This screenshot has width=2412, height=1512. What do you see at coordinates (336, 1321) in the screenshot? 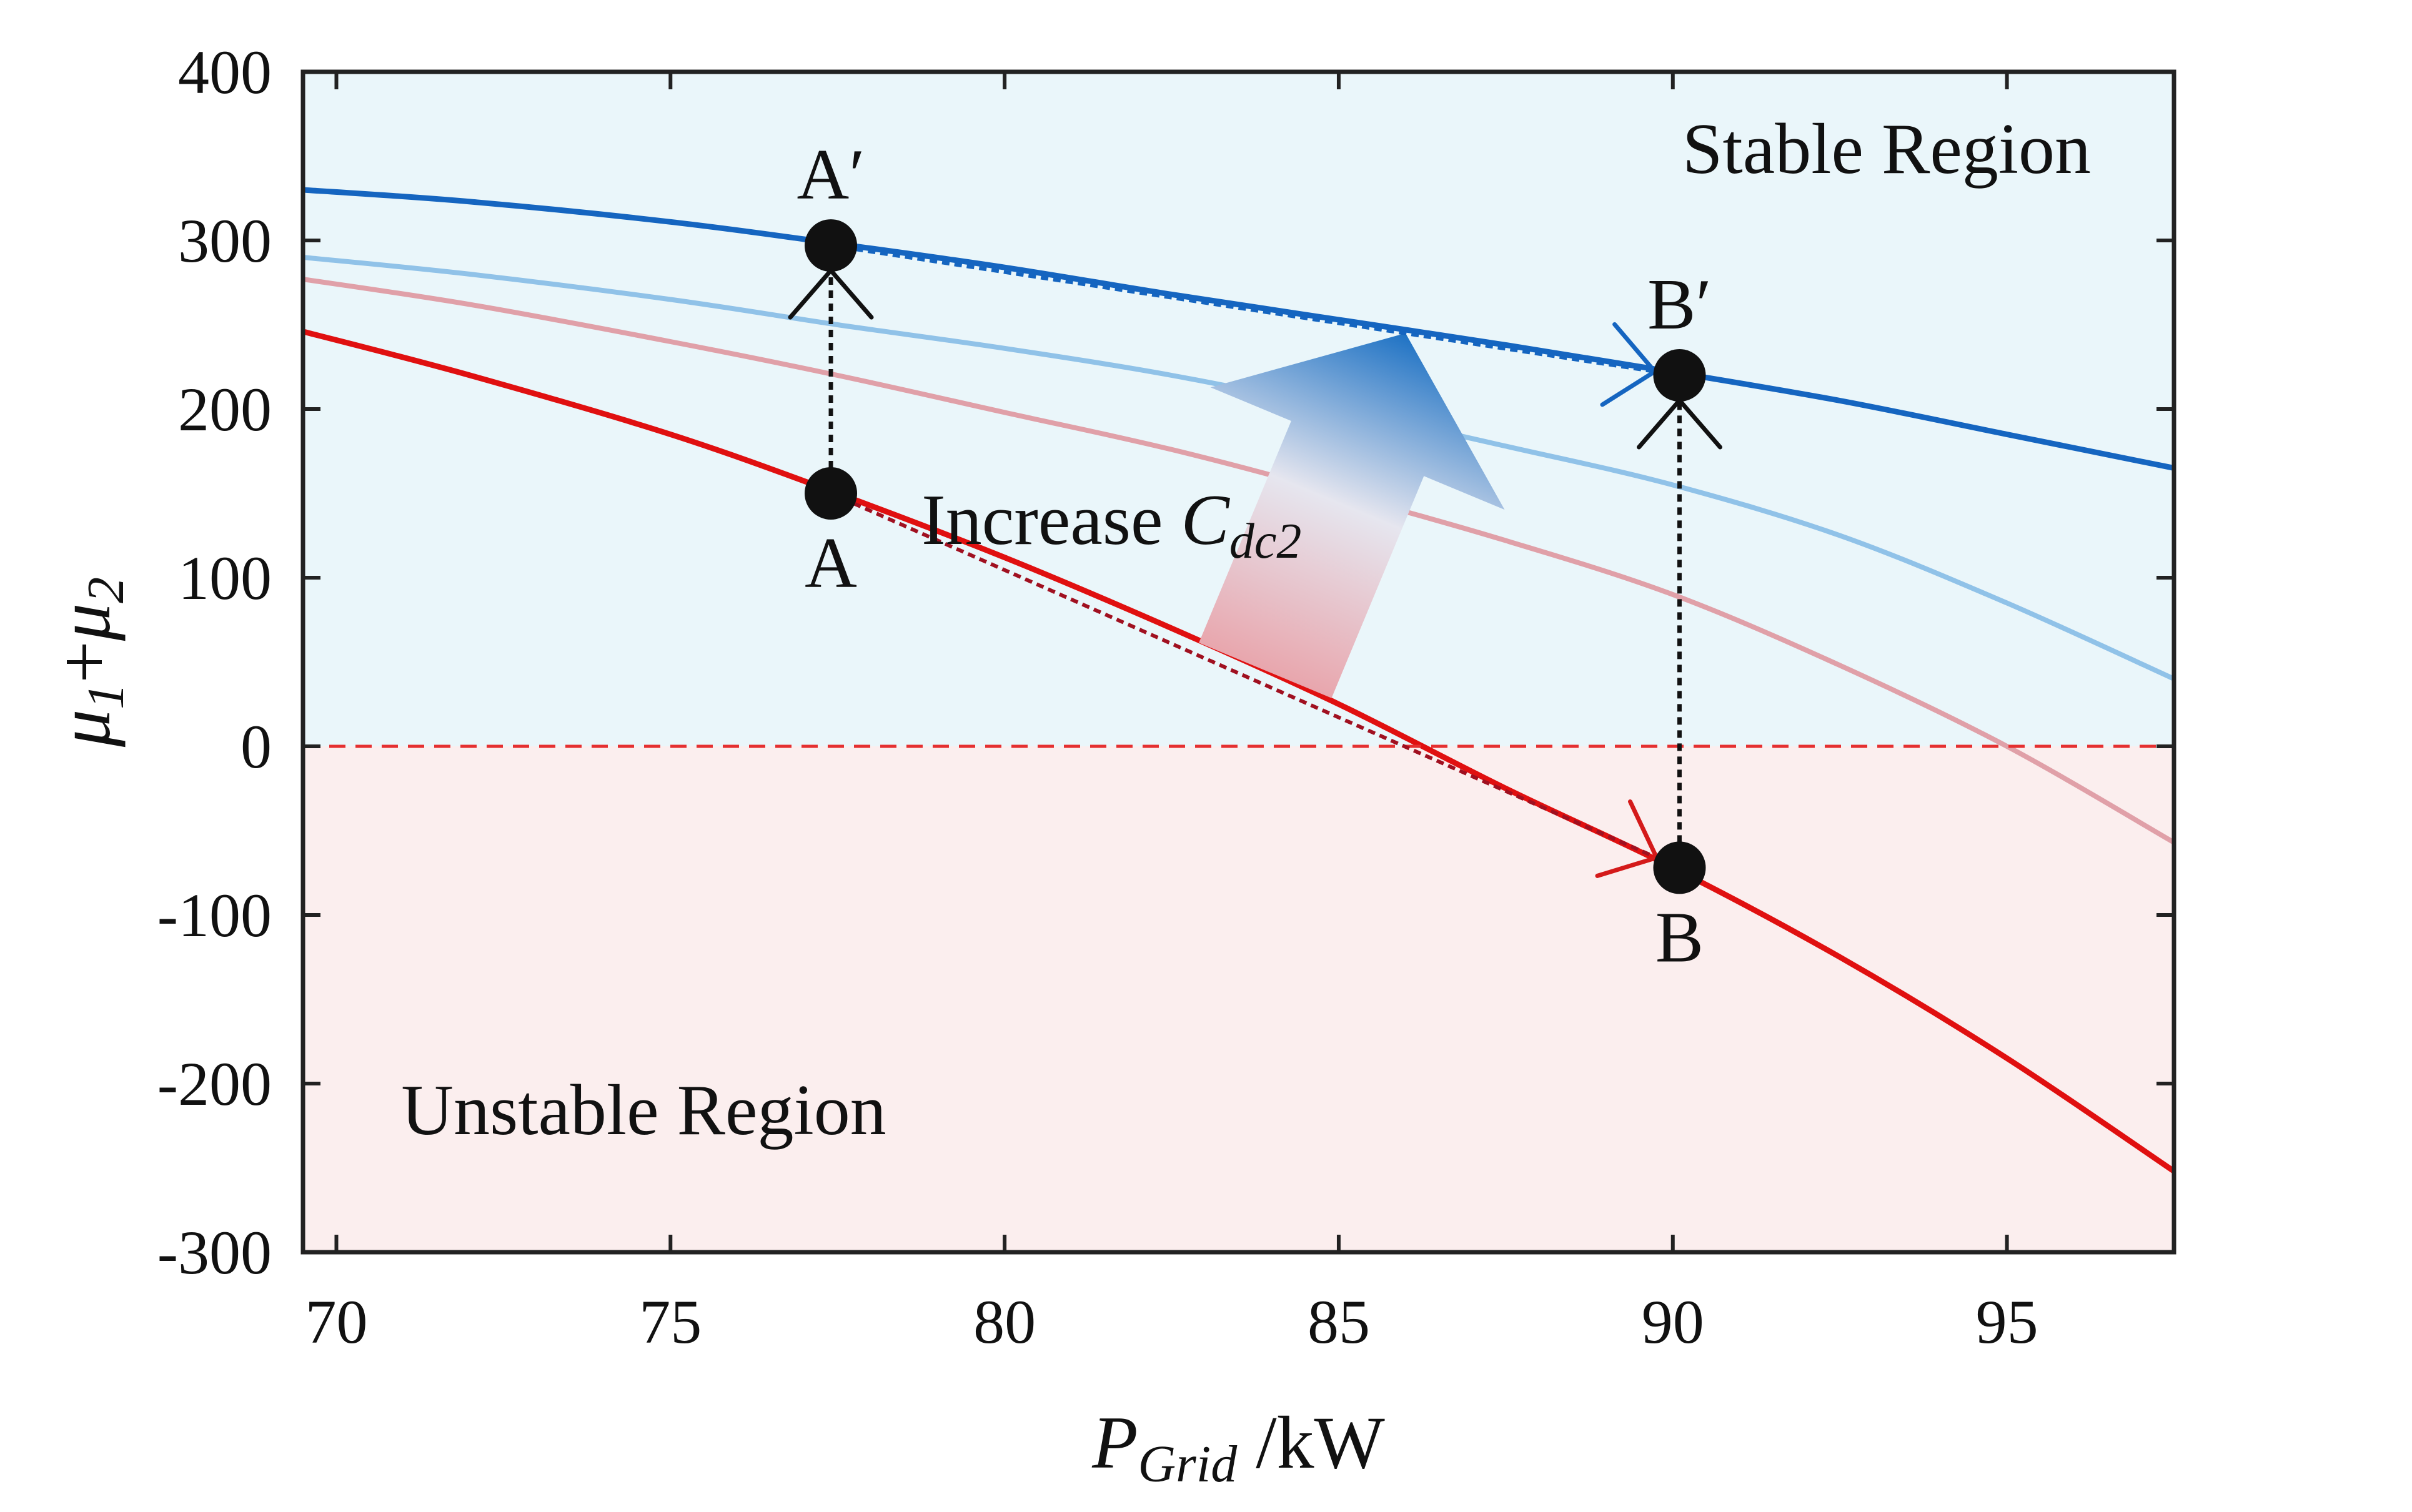
I see `x-tick-label: 70` at bounding box center [336, 1321].